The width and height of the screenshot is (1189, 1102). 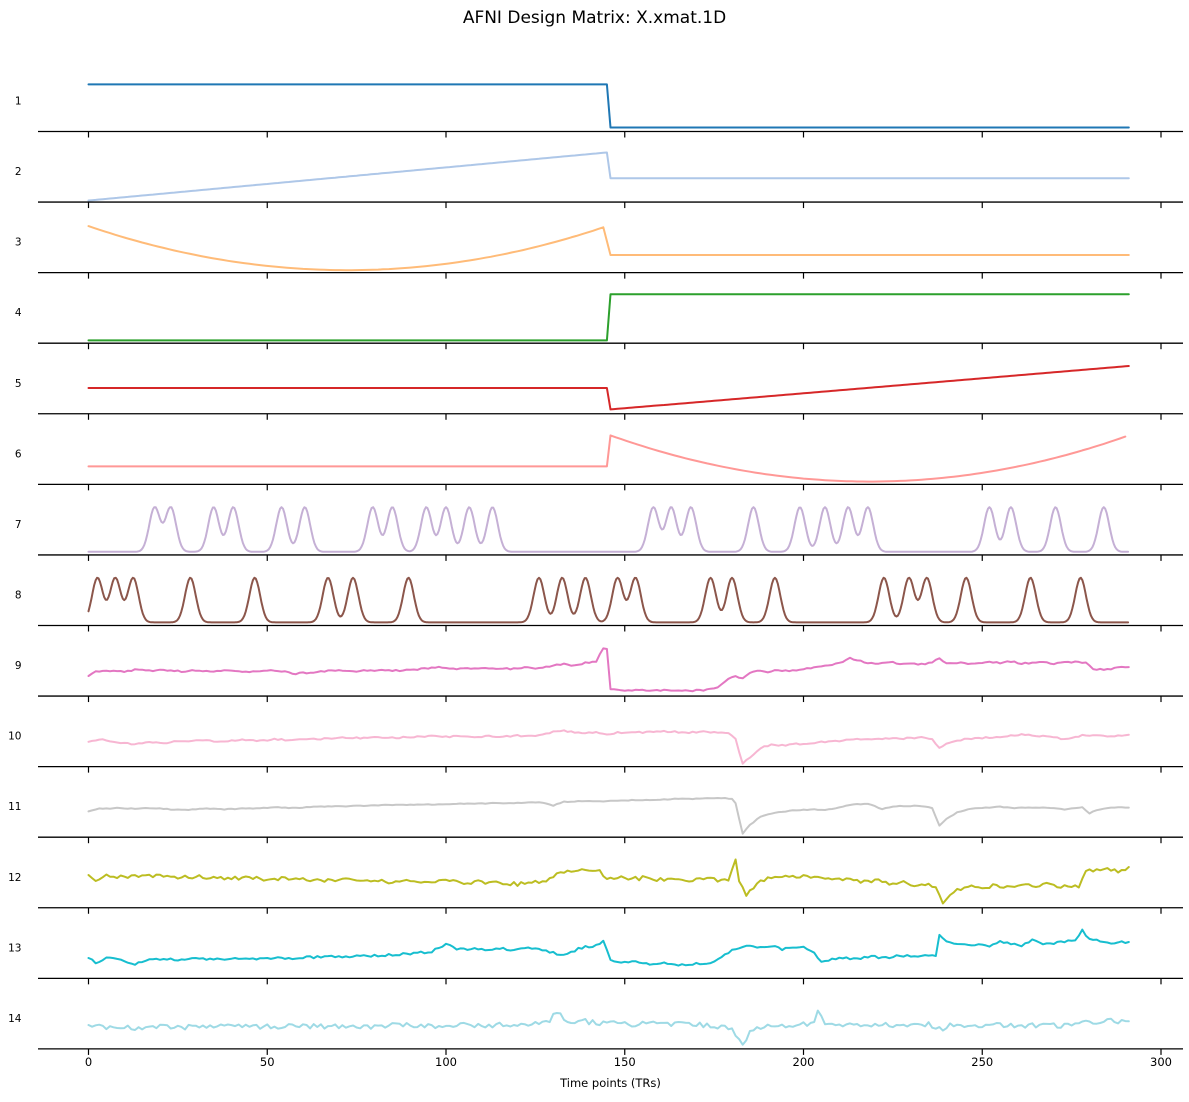 I want to click on subplot-row-6: 6, so click(x=599, y=462).